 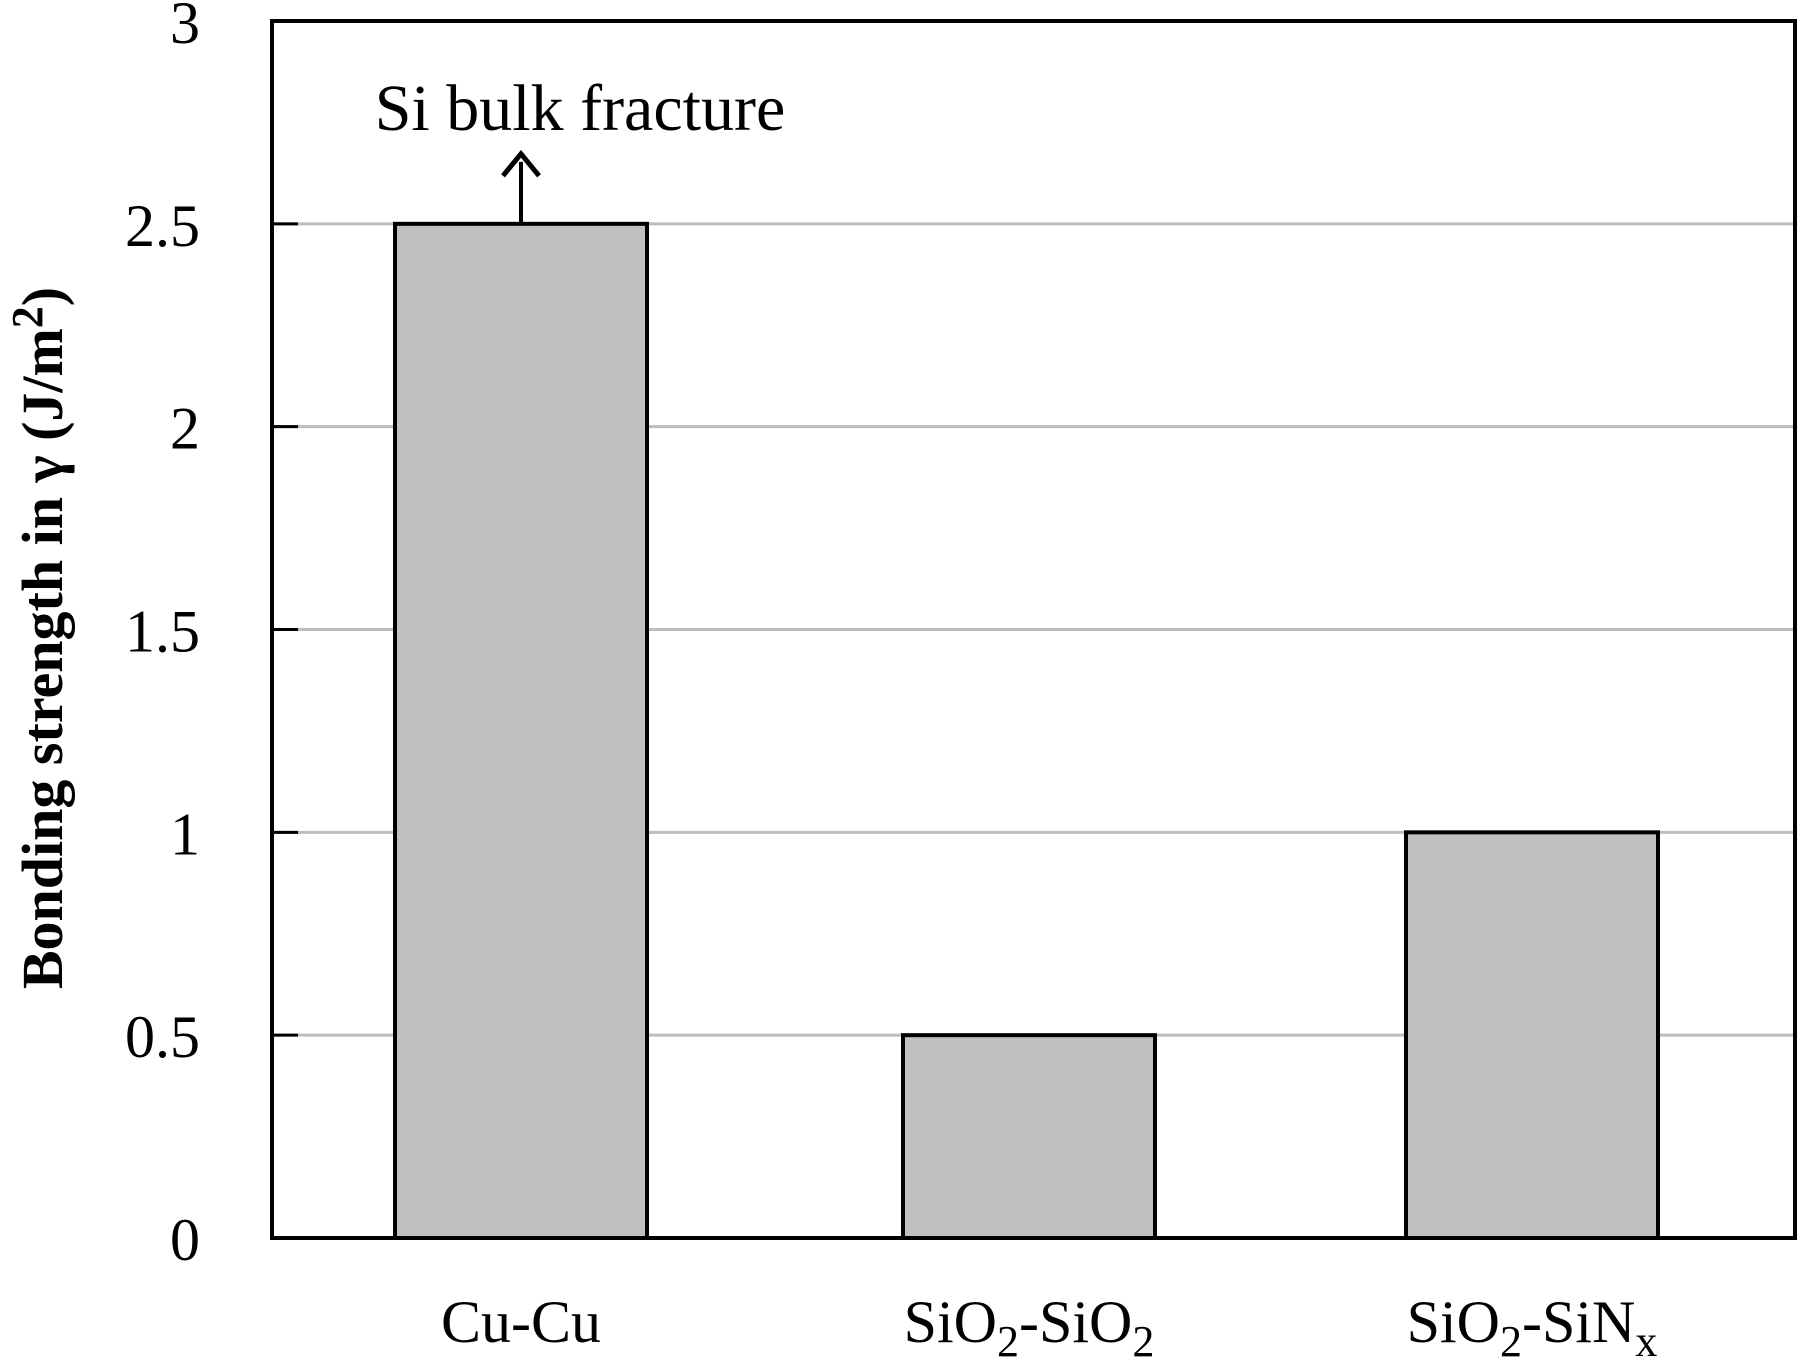 What do you see at coordinates (185, 28) in the screenshot?
I see `y-tick-label: 3` at bounding box center [185, 28].